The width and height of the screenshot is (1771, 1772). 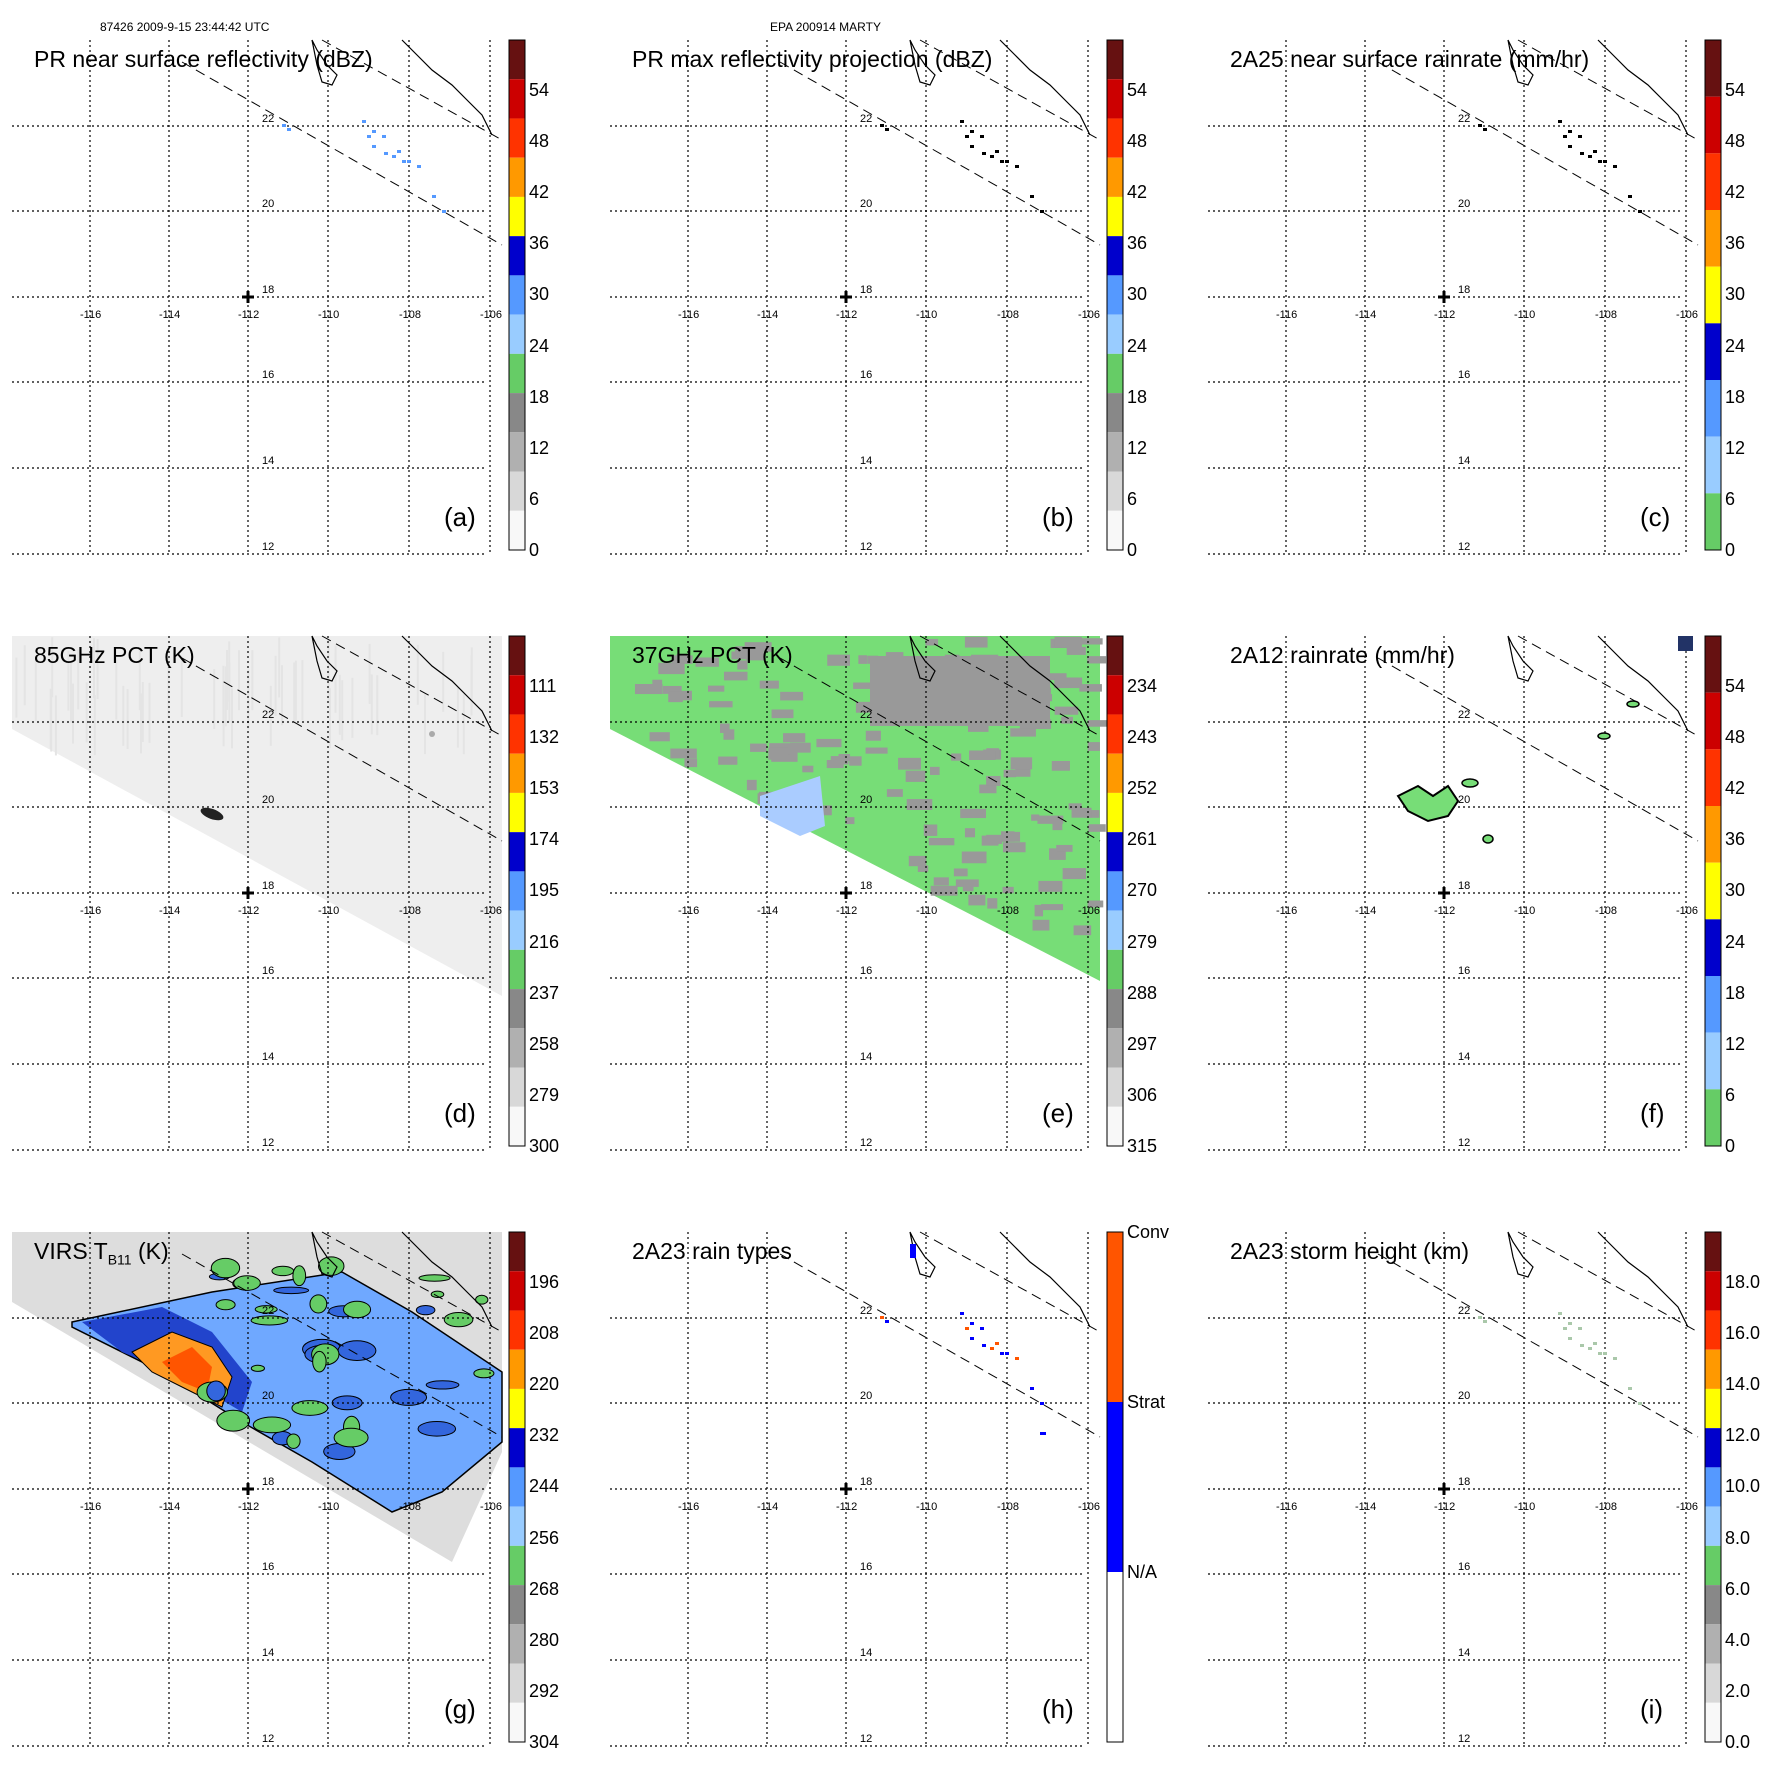 What do you see at coordinates (866, 1396) in the screenshot?
I see `lat-tick-label: 20` at bounding box center [866, 1396].